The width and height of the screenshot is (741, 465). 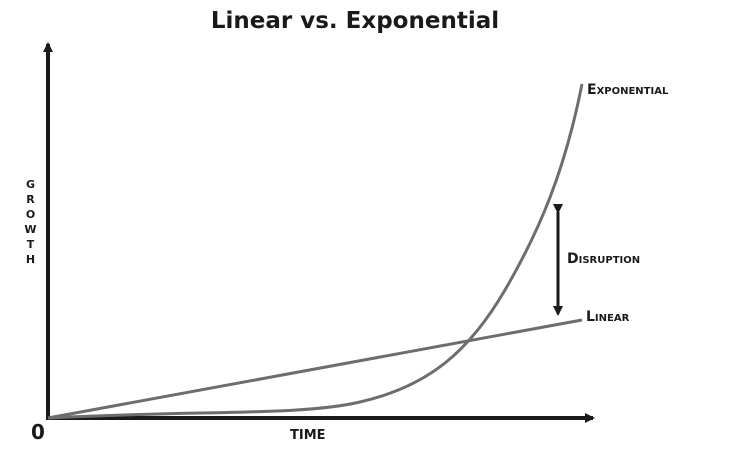 I want to click on disruption-label: Disruption, so click(x=604, y=259).